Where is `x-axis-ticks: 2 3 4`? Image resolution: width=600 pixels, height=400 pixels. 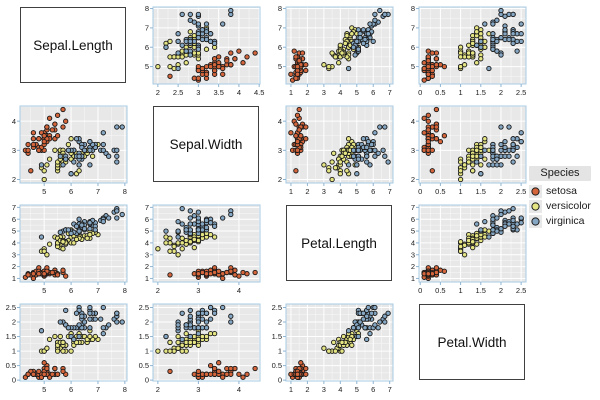 x-axis-ticks: 2 3 4 is located at coordinates (198, 288).